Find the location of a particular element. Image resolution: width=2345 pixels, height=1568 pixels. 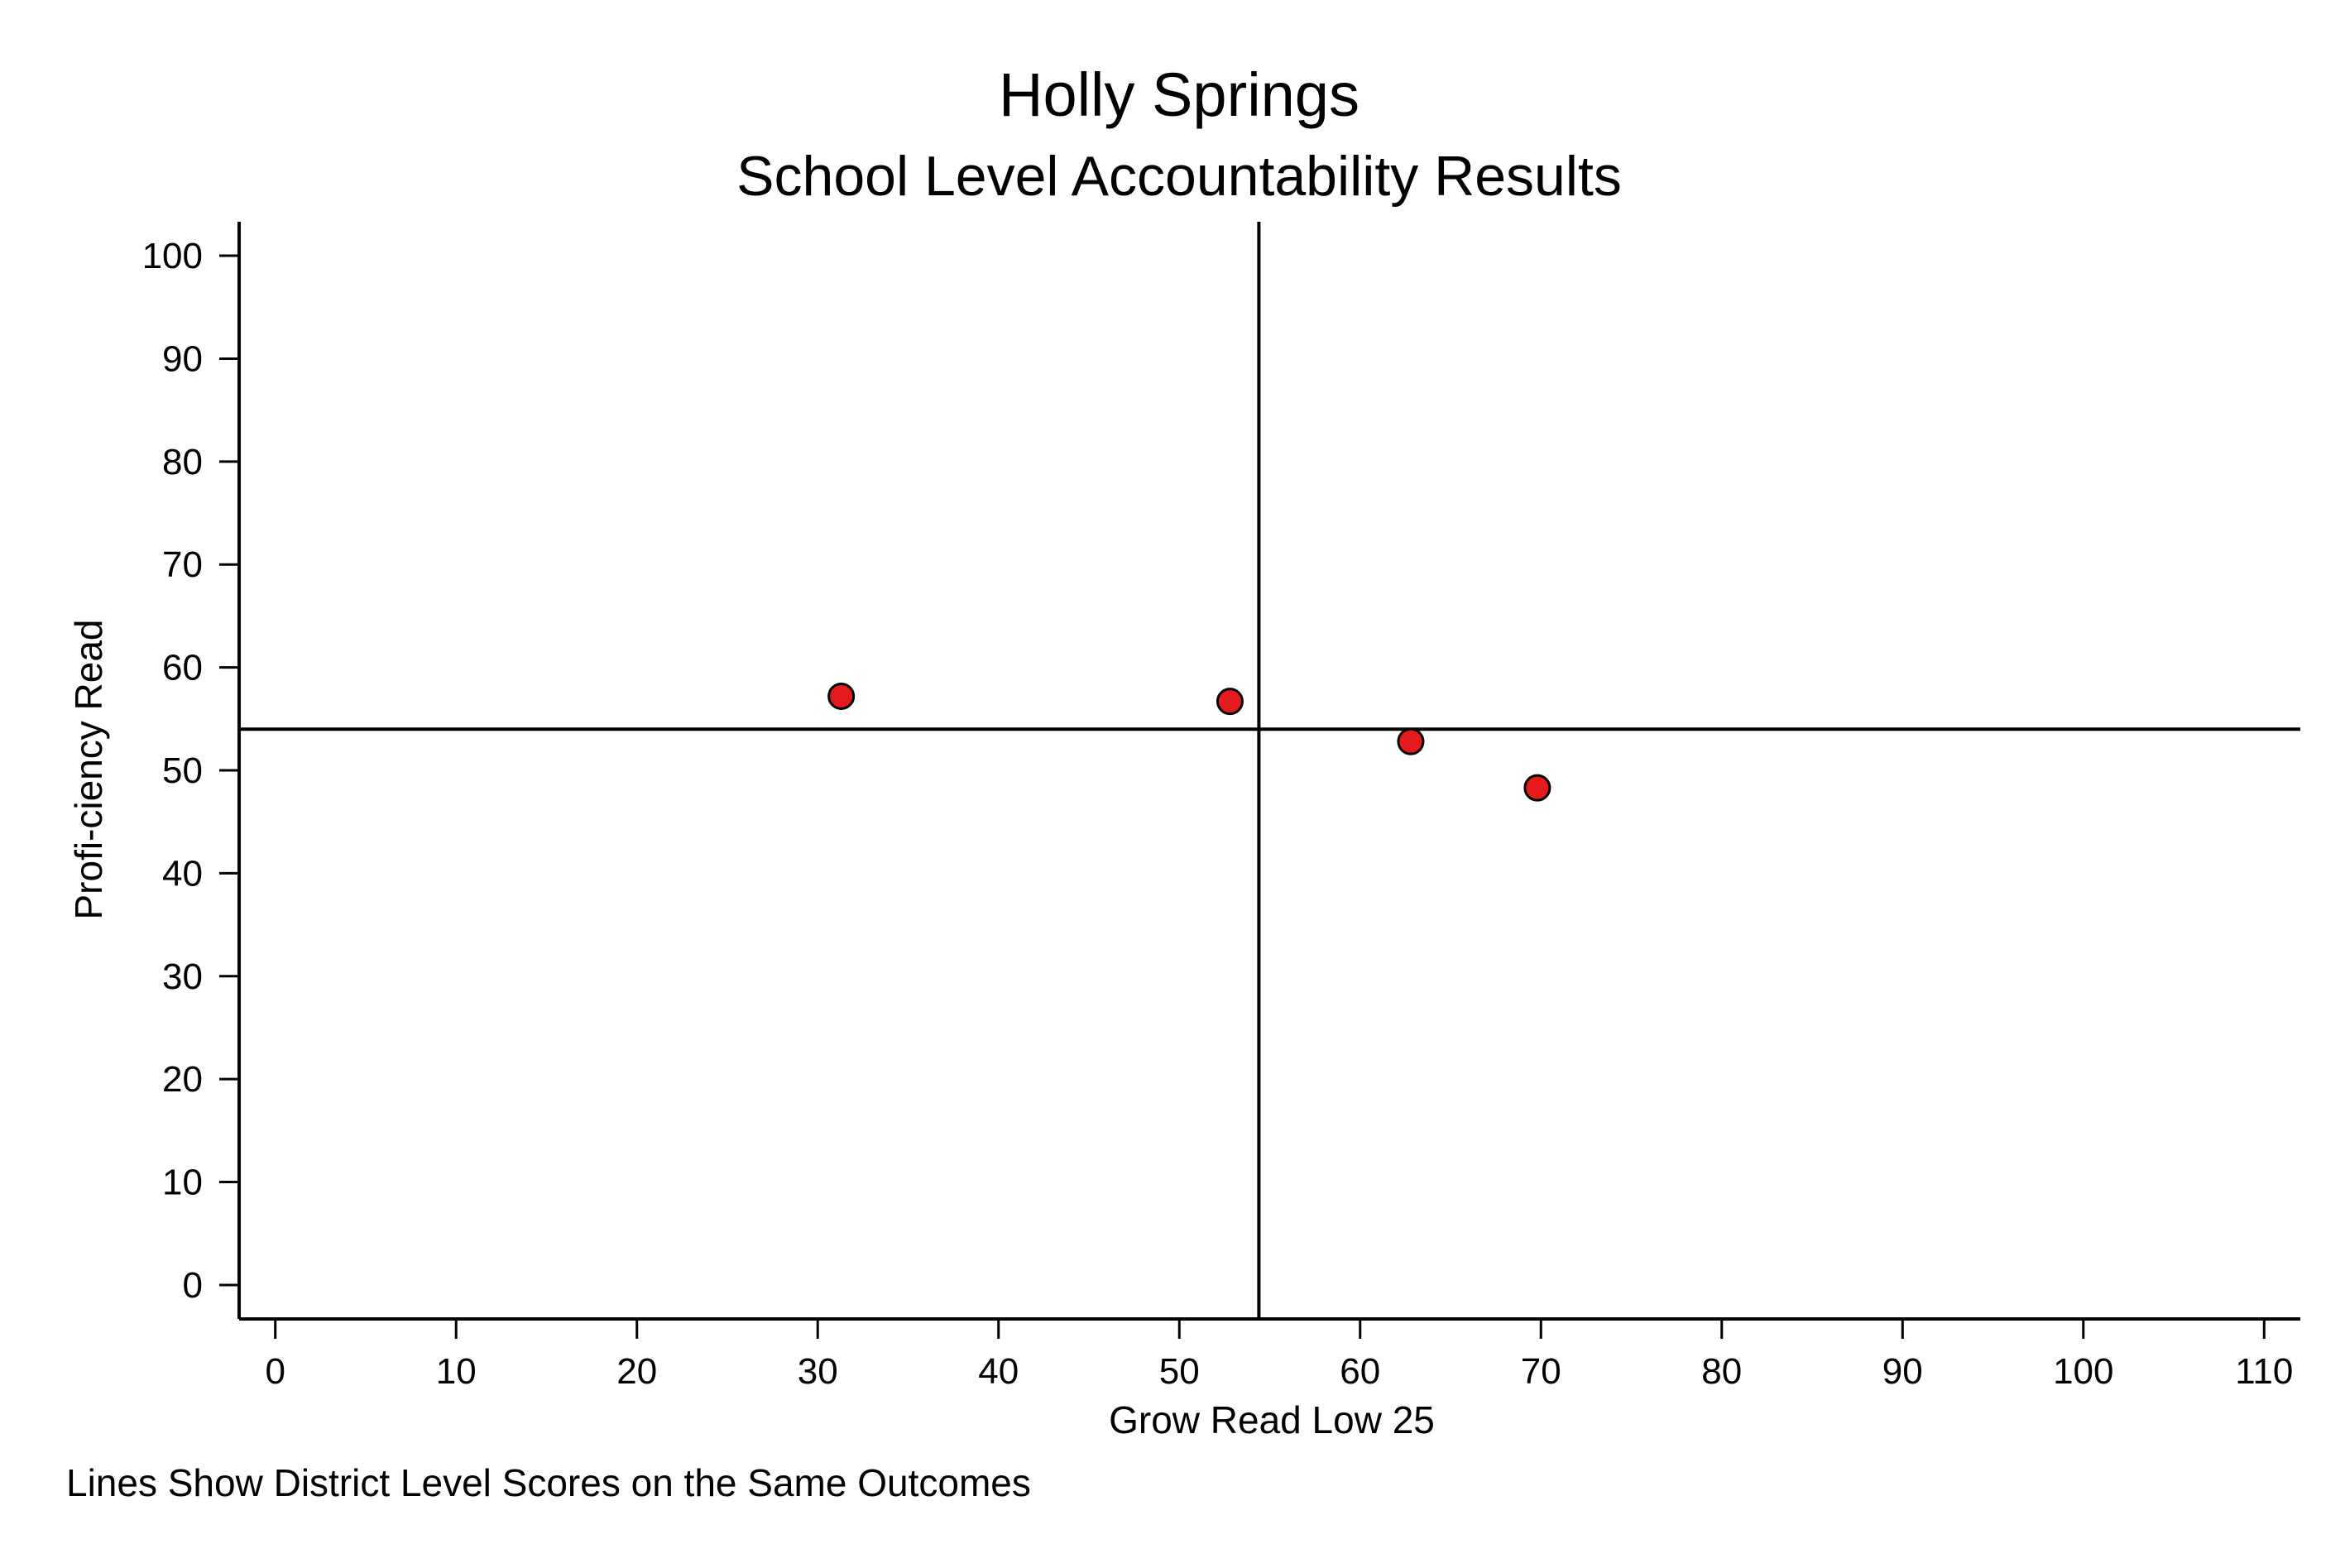

y-tick-label: 0 is located at coordinates (193, 1286).